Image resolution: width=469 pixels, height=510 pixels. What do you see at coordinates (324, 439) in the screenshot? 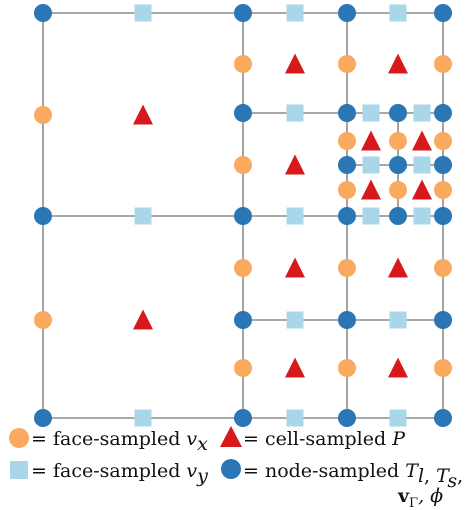
I see `legend-label-cell: = cell-sampled P` at bounding box center [324, 439].